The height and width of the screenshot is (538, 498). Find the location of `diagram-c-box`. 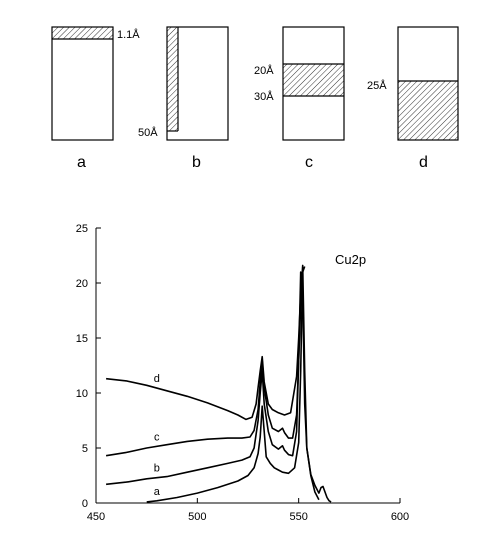

diagram-c-box is located at coordinates (313, 83).